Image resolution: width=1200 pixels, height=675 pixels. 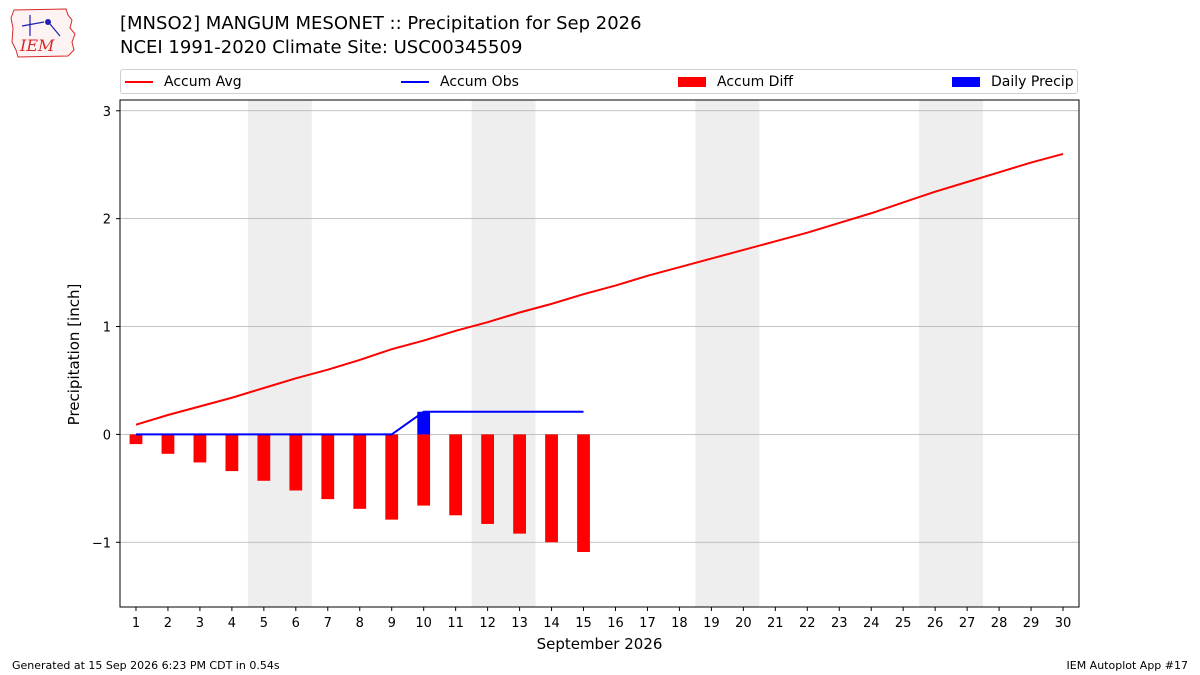 I want to click on x-tick-label: 2, so click(x=168, y=623).